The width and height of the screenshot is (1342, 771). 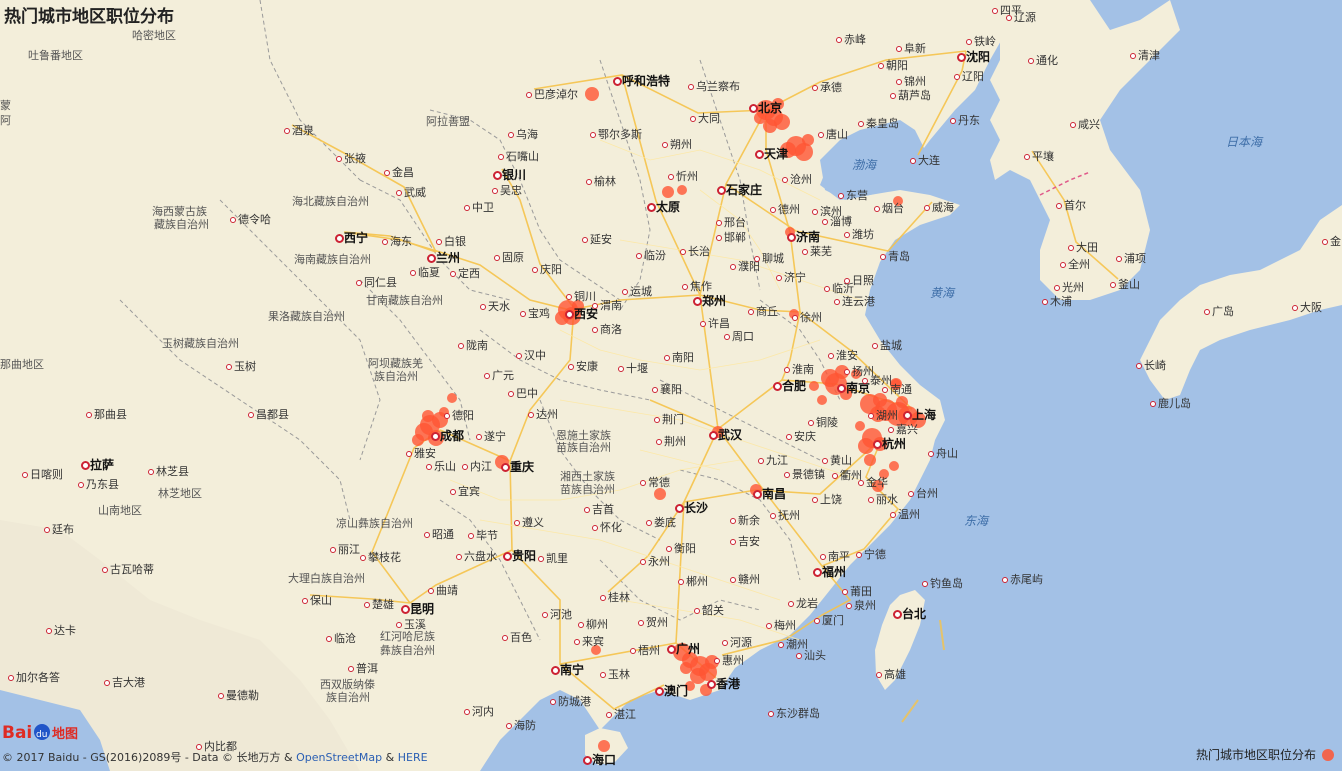 I want to click on place-label: 荆州, so click(x=675, y=441).